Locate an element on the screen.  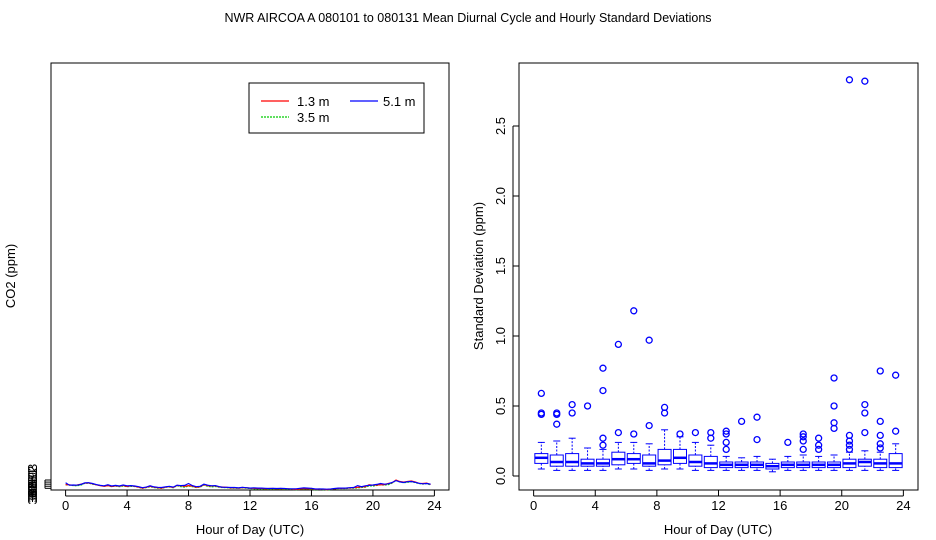
boxplot-hour-23.5 is located at coordinates (895, 421).